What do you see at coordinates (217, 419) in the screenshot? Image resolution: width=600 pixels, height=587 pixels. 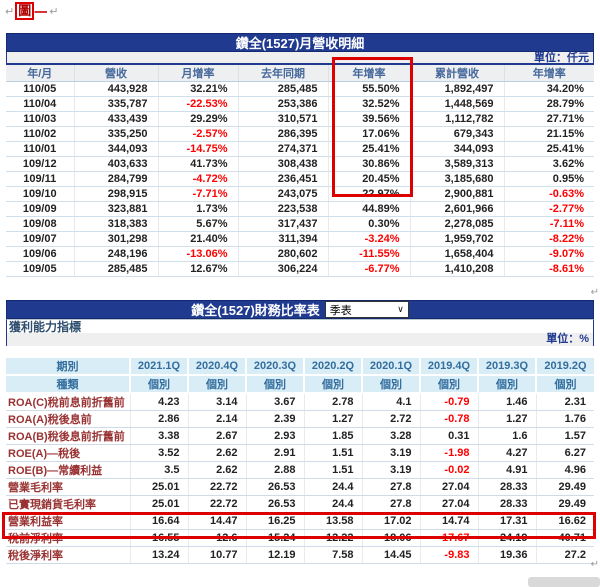 I see `value-cell: 2.14` at bounding box center [217, 419].